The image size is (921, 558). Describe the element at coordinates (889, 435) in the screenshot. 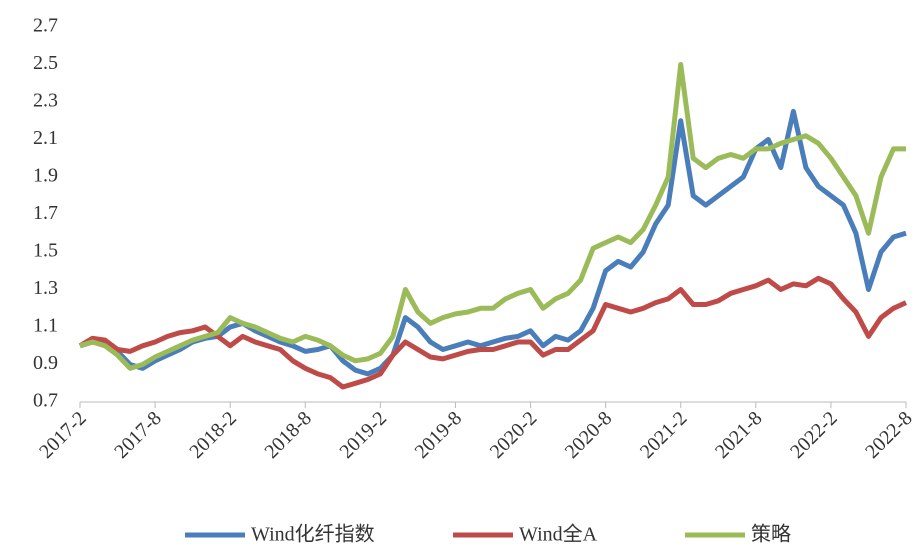

I see `x-tick-label: 2022-8` at that location.